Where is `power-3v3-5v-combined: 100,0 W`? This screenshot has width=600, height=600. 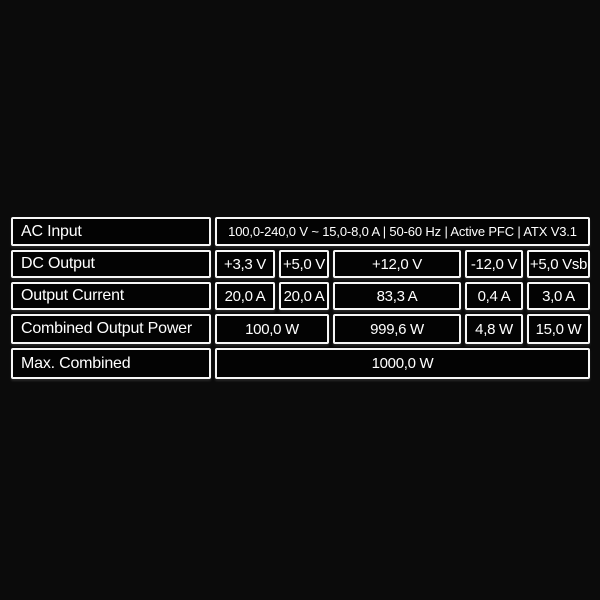 power-3v3-5v-combined: 100,0 W is located at coordinates (272, 329).